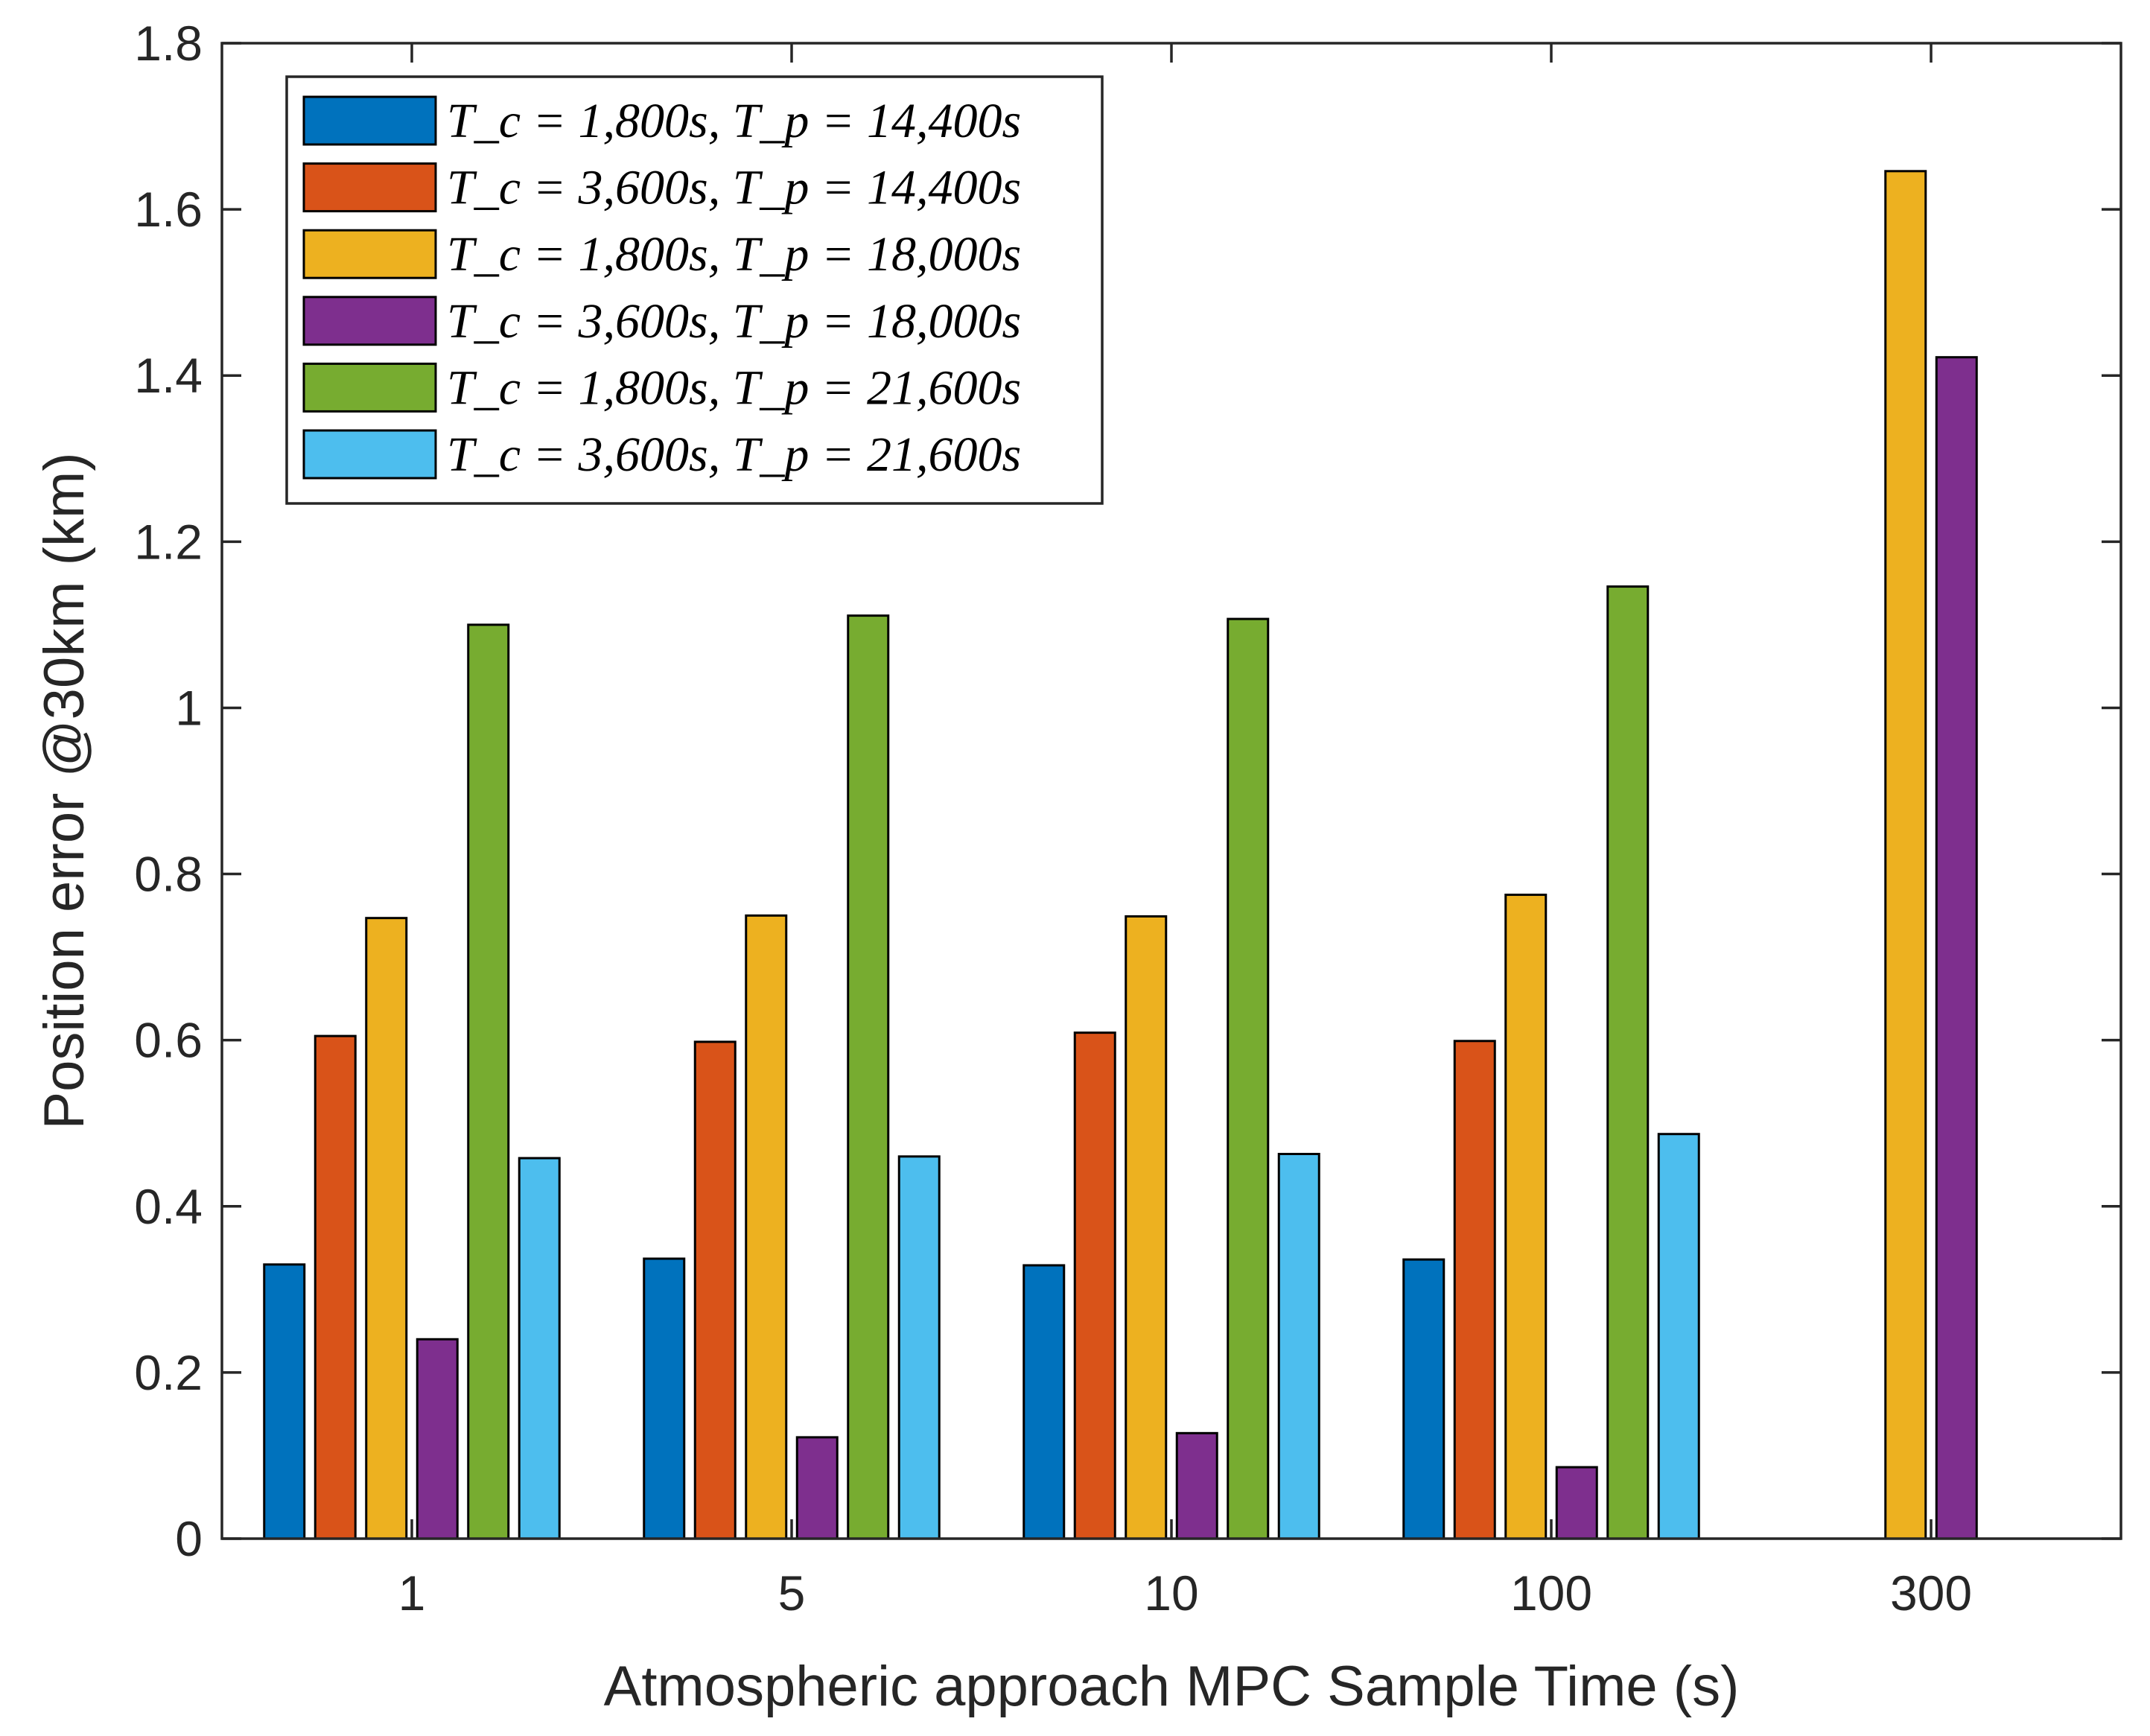  What do you see at coordinates (734, 321) in the screenshot?
I see `legend-label-4: T_c = 3,600s, T_p = 18,000s` at bounding box center [734, 321].